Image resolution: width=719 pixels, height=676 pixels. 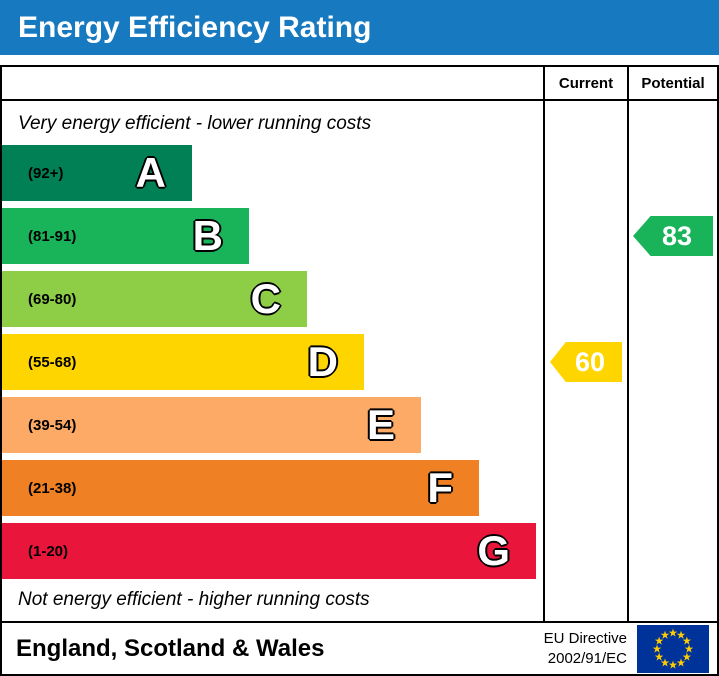 What do you see at coordinates (52, 236) in the screenshot?
I see `band-range-b: (81-91)` at bounding box center [52, 236].